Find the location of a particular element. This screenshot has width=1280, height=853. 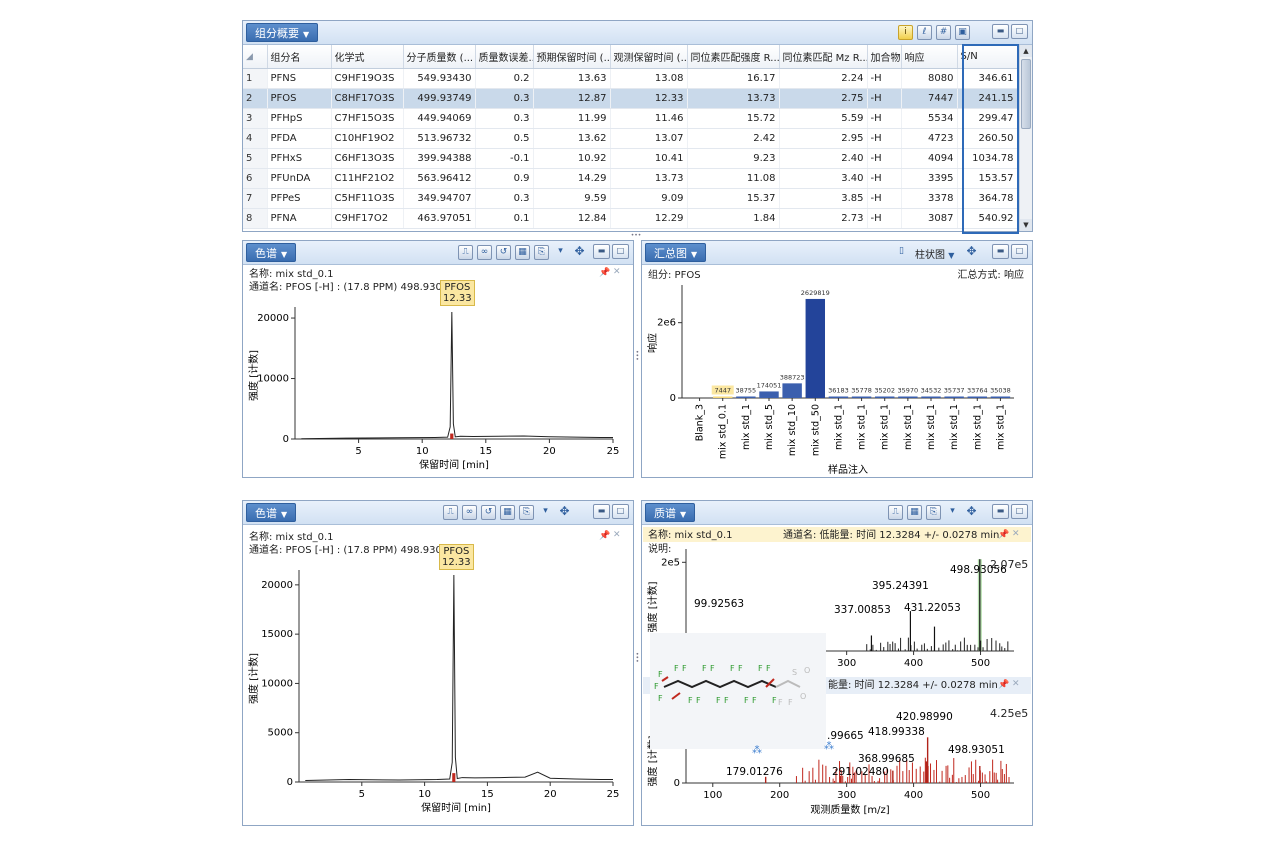

chrom-top-title-button: 色谱 ▼ is located at coordinates (271, 252).